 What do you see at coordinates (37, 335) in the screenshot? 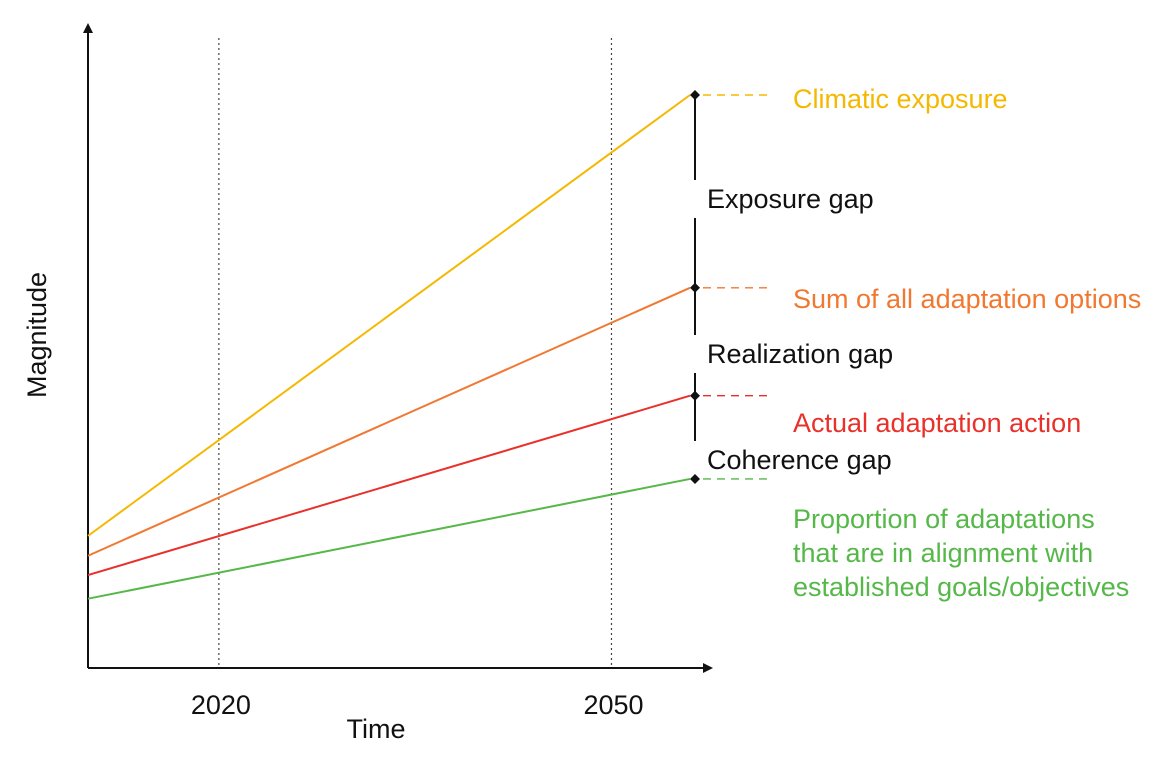
I see `y-axis-title: Magnitude` at bounding box center [37, 335].